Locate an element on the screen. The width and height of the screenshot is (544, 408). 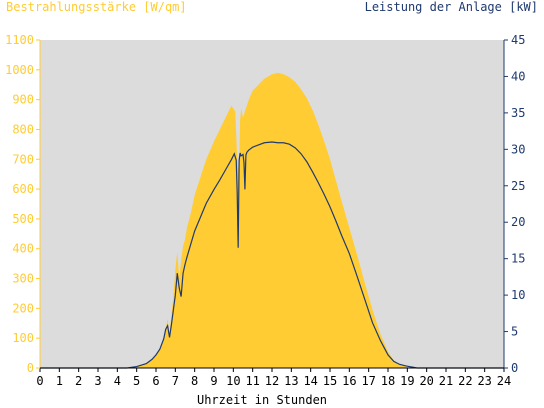
y-right-tick-label: 30 is located at coordinates (518, 149).